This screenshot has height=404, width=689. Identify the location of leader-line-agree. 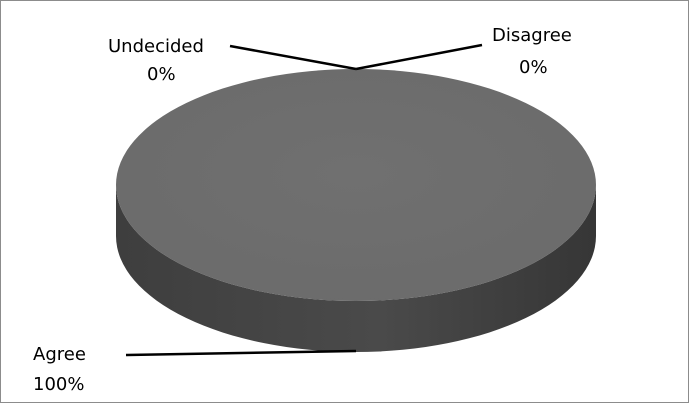
(241, 353).